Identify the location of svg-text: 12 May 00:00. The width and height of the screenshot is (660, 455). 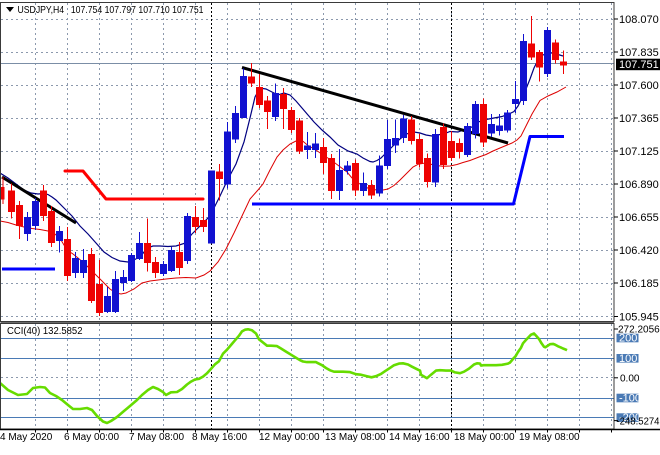
(289, 437).